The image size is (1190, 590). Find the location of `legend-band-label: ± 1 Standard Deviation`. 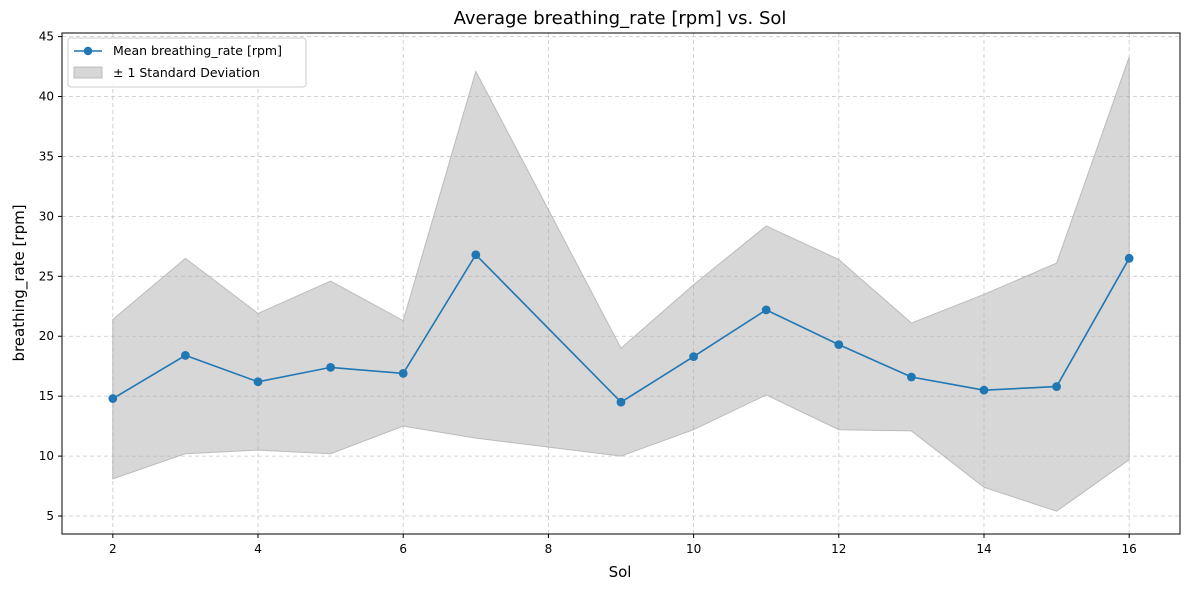

legend-band-label: ± 1 Standard Deviation is located at coordinates (186, 72).